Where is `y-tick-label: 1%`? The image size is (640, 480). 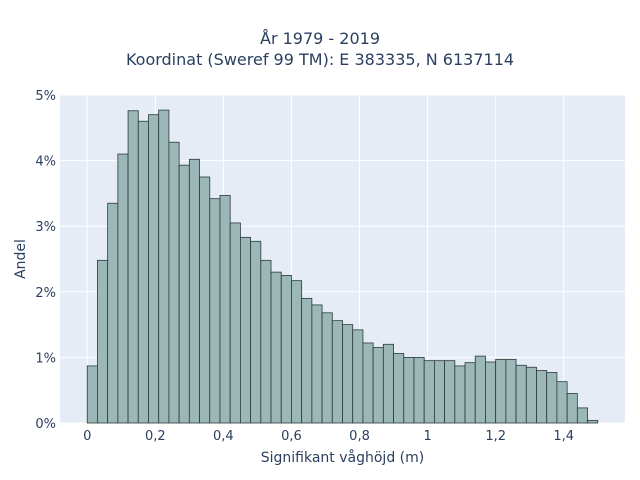
y-tick-label: 1% is located at coordinates (45, 358).